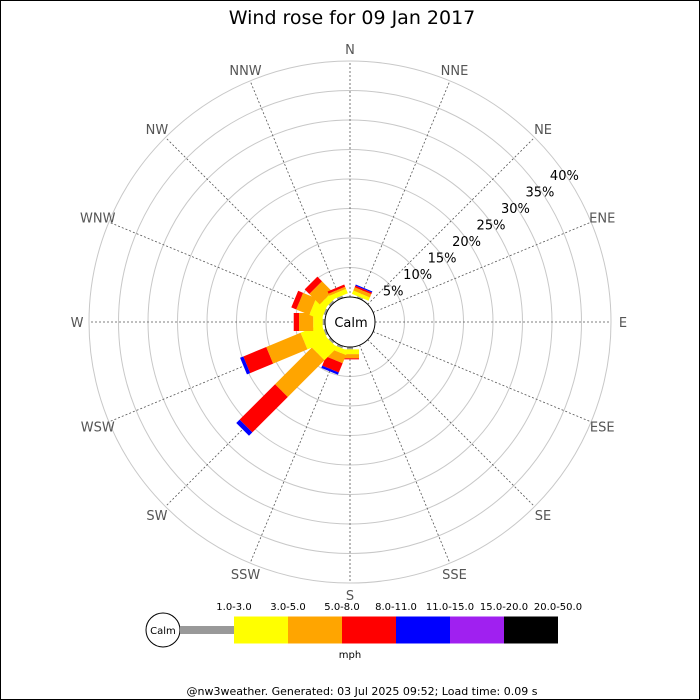 The width and height of the screenshot is (700, 700). Describe the element at coordinates (623, 323) in the screenshot. I see `direction-label-e: E` at that location.